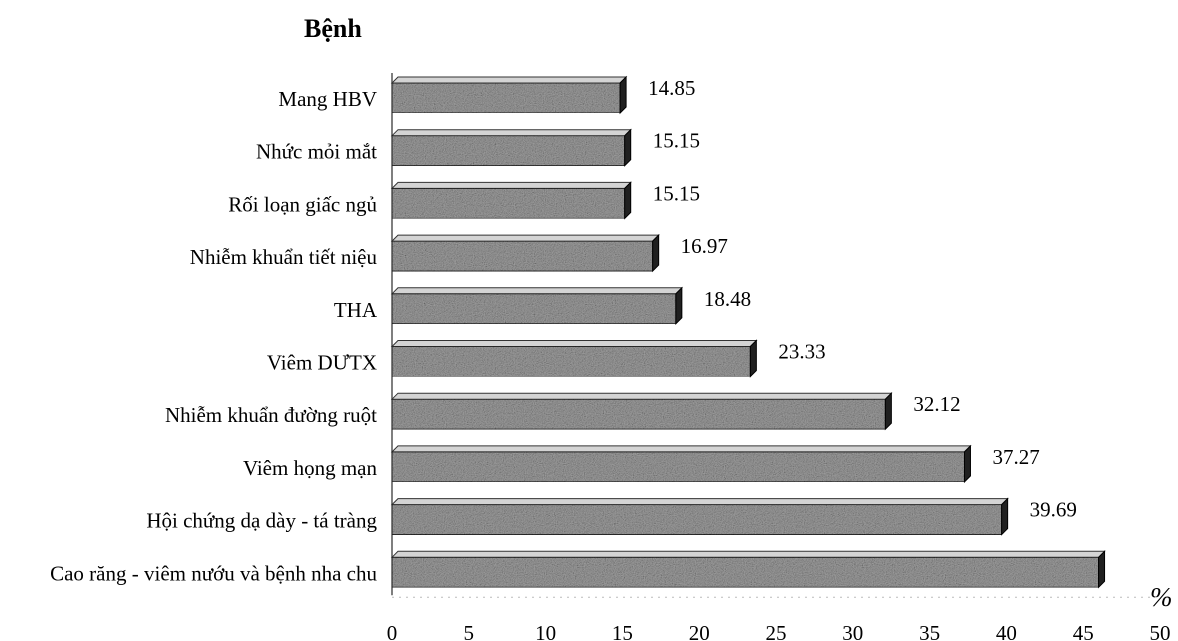 This screenshot has width=1178, height=641. I want to click on category-label: Hội chứng dạ dày - tá tràng, so click(261, 521).